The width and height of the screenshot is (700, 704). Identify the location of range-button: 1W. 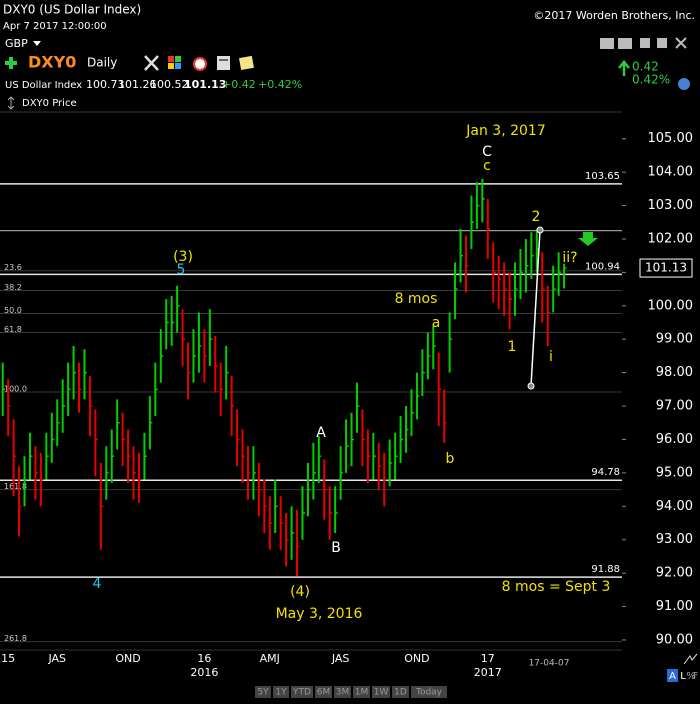
(381, 693).